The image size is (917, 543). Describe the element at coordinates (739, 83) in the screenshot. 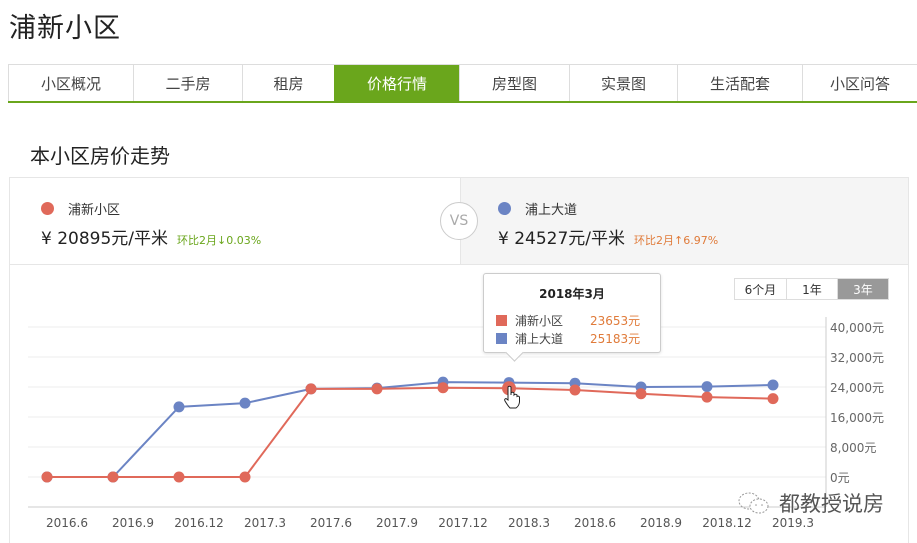

I see `tab-6: 生活配套` at that location.